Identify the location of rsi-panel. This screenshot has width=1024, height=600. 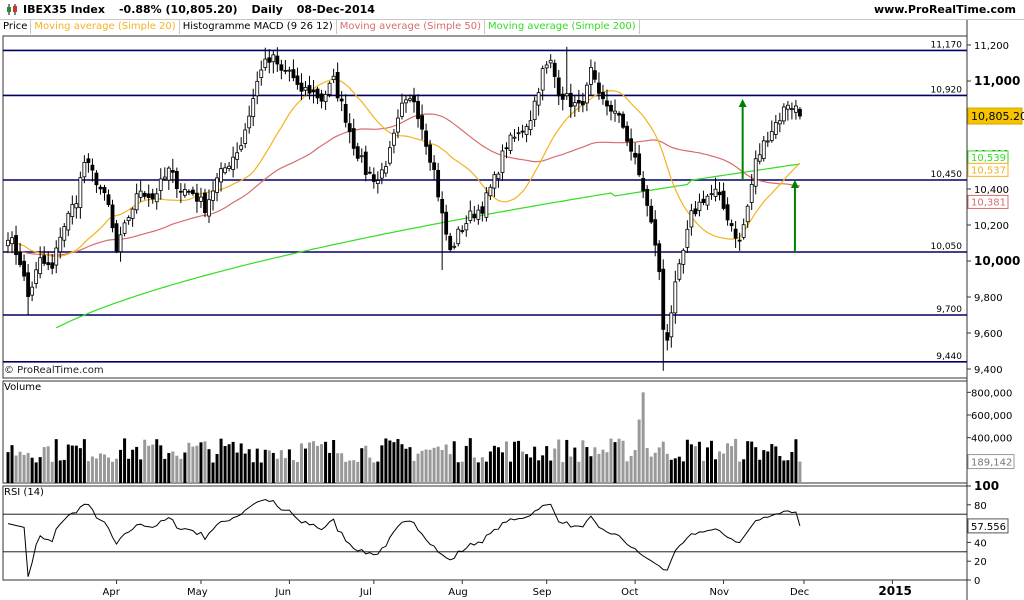
(485, 537).